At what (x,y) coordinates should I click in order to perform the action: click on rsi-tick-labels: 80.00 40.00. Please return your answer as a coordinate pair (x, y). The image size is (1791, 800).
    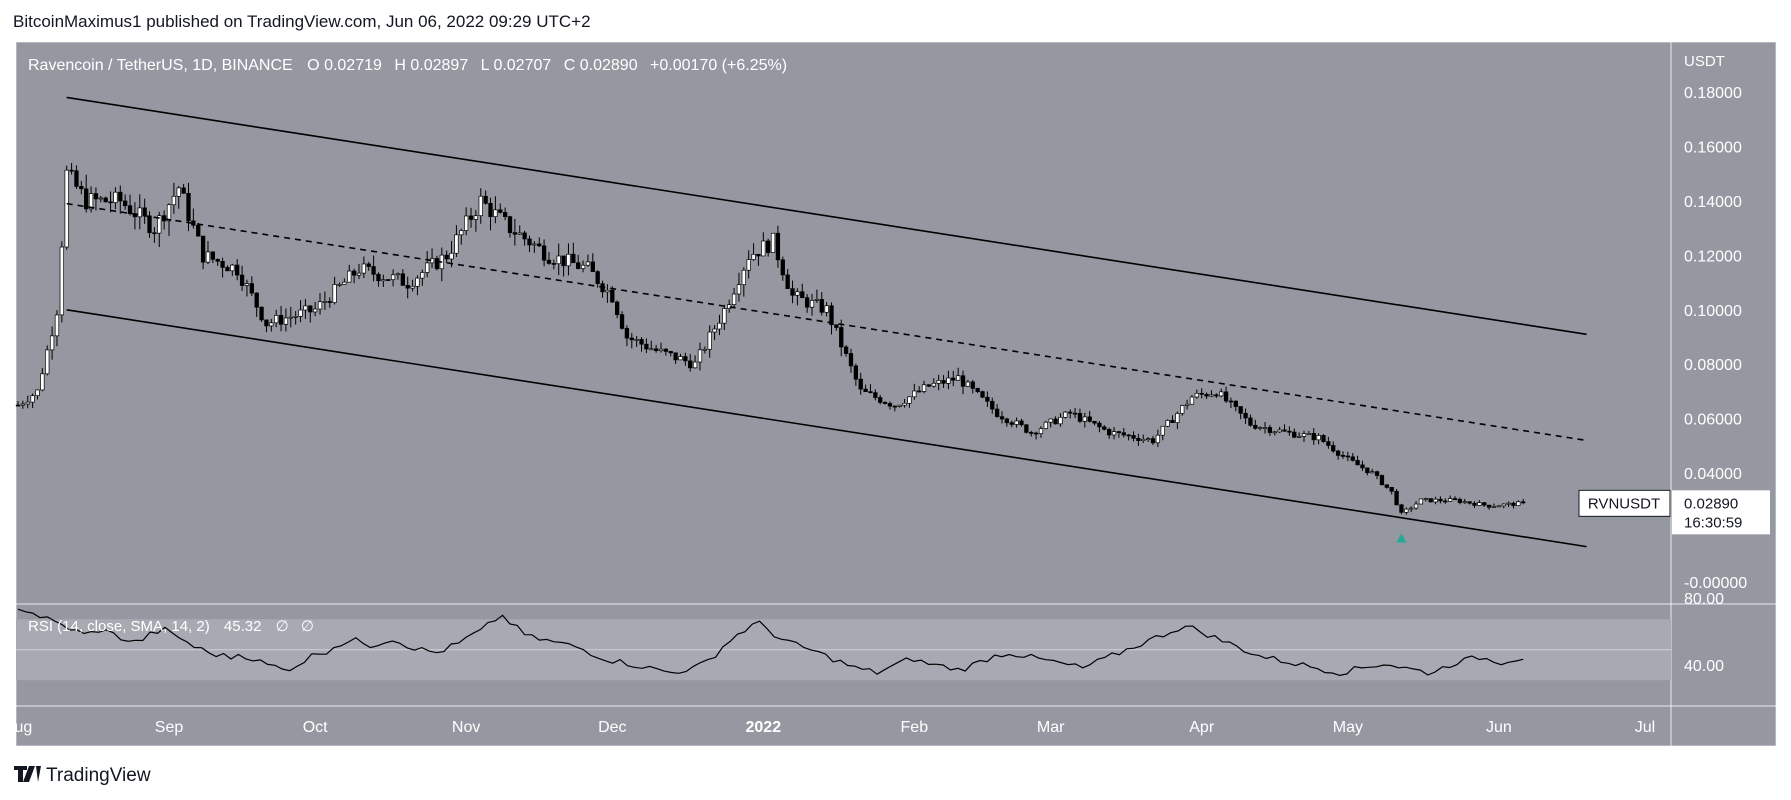
    Looking at the image, I should click on (1704, 633).